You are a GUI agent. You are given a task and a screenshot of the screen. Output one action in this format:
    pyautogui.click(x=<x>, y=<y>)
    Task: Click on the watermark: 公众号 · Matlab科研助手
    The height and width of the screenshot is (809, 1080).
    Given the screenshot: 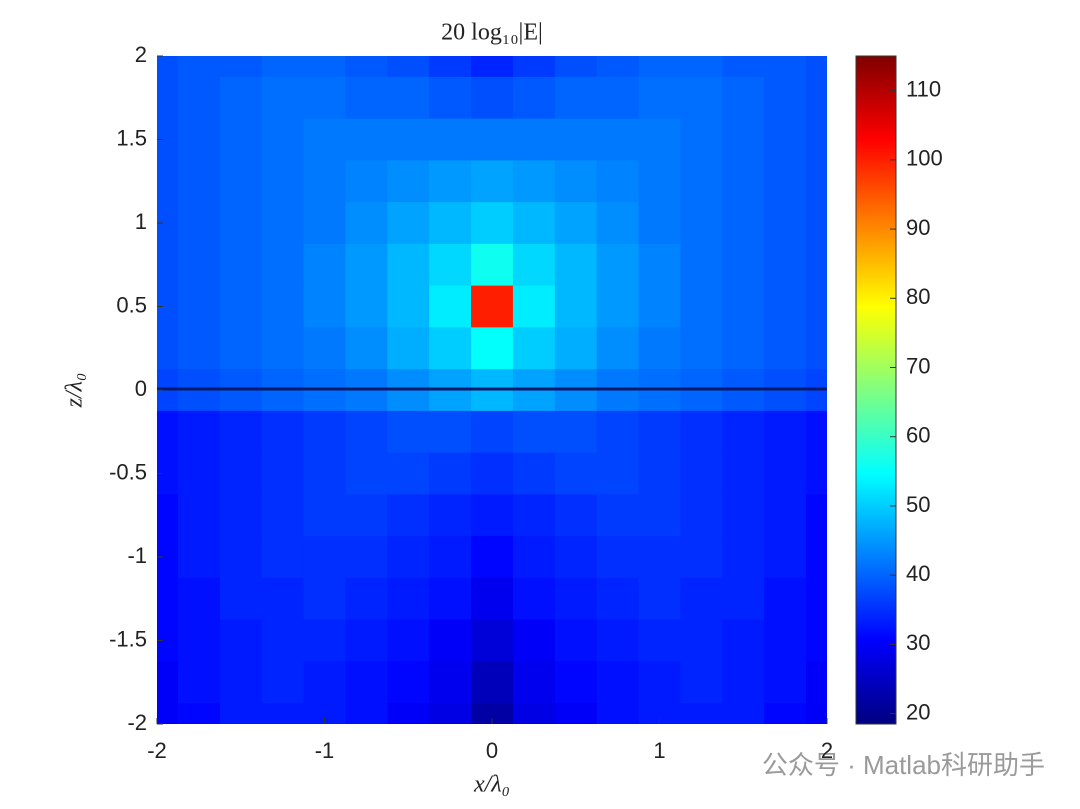 What is the action you would take?
    pyautogui.click(x=903, y=765)
    